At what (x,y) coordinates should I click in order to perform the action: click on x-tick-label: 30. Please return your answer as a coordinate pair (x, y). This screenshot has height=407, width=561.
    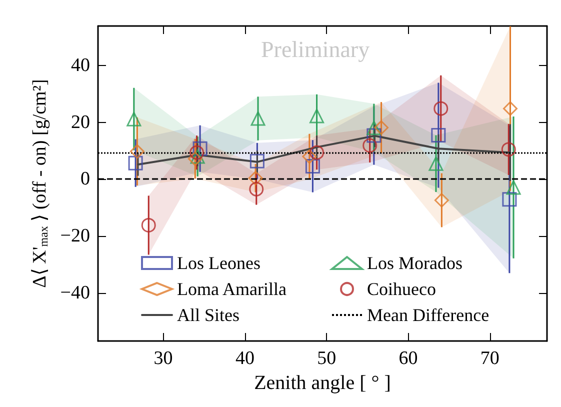
    Looking at the image, I should click on (163, 358).